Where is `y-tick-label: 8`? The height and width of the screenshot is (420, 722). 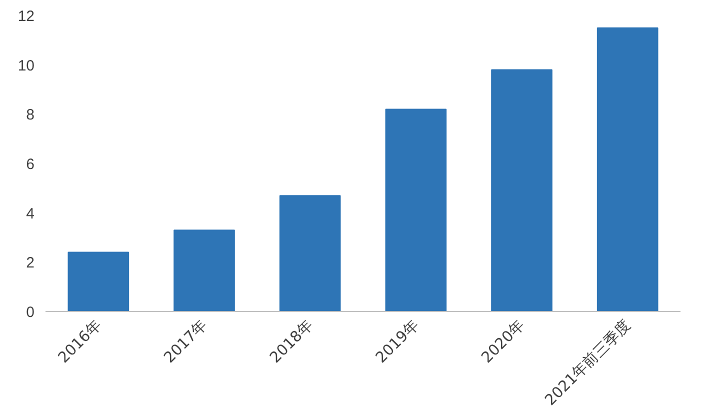 y-tick-label: 8 is located at coordinates (30, 115).